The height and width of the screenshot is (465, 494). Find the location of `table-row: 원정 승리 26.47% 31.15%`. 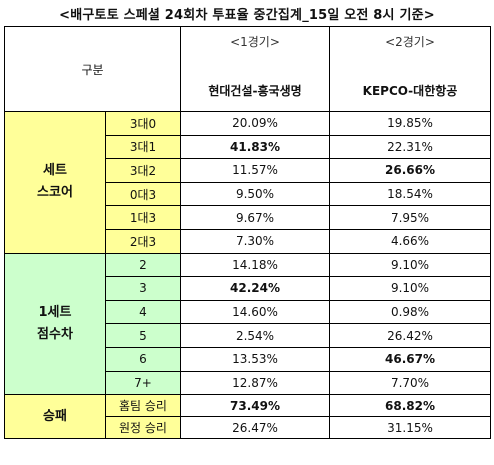

table-row: 원정 승리 26.47% 31.15% is located at coordinates (248, 428).